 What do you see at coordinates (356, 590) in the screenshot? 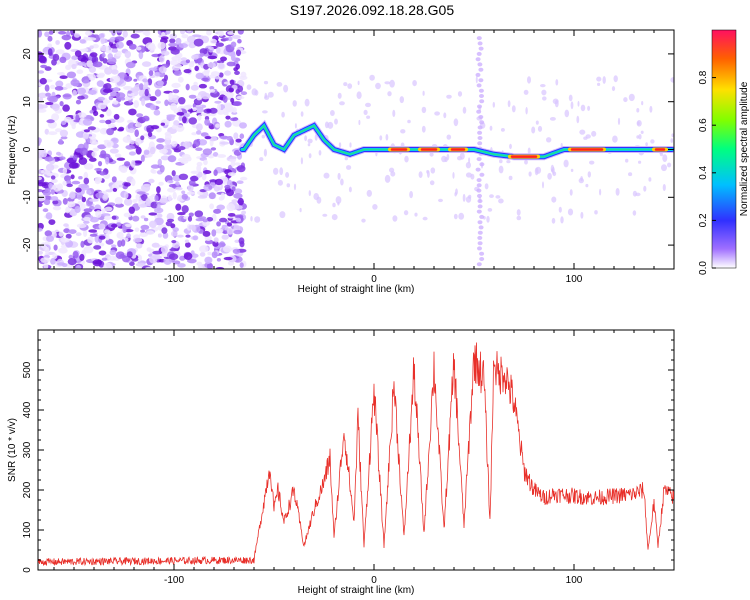
I see `snr-xlabel: Height of straight line (km)` at bounding box center [356, 590].